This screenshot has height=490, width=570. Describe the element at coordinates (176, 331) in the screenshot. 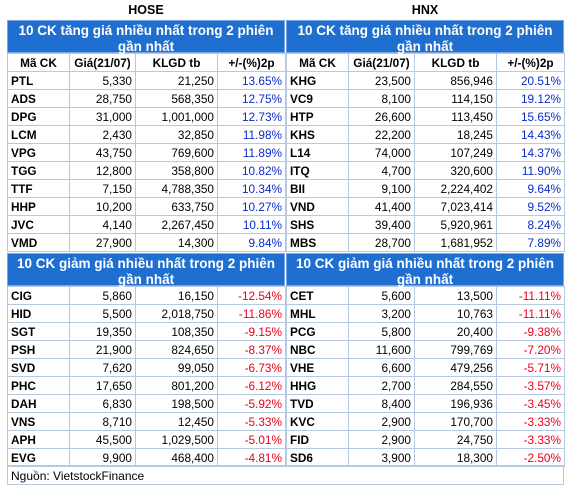

I see `avg-volume: 108,350` at that location.